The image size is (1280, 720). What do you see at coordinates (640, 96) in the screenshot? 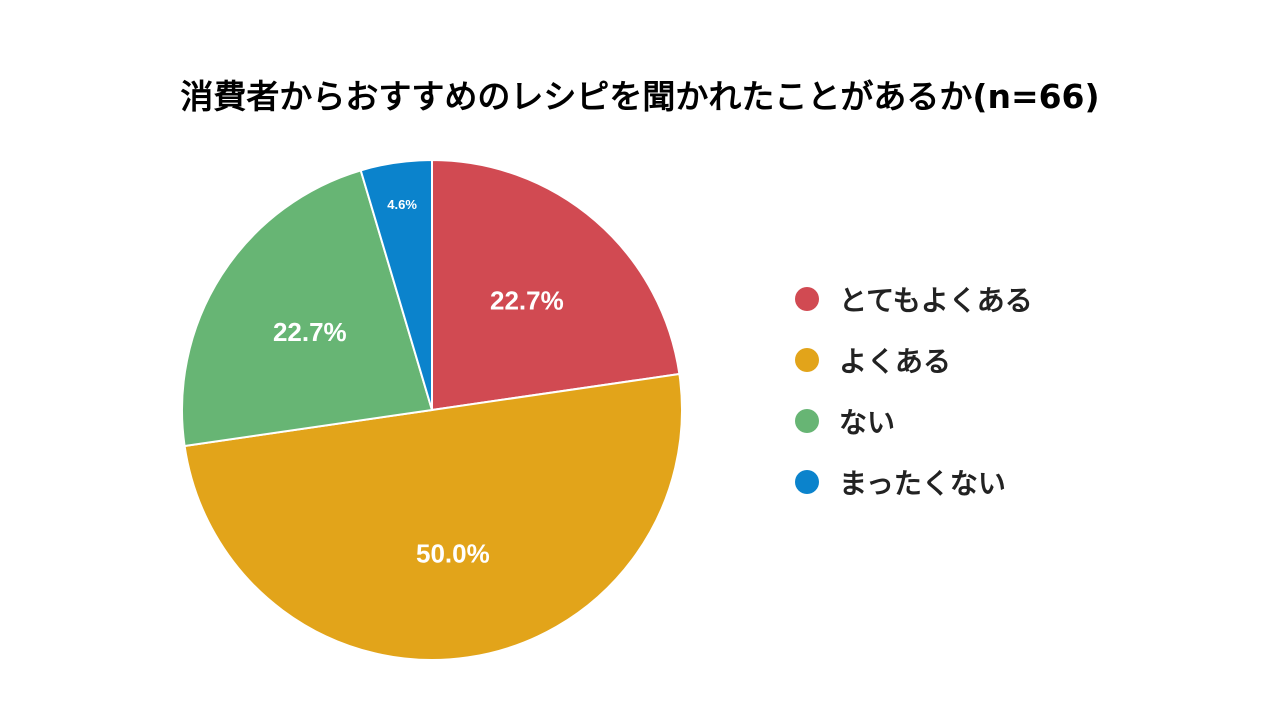
I see `chart-title: 消費者からおすすめのレシピを聞かれたことがあるか(n=66)` at bounding box center [640, 96].